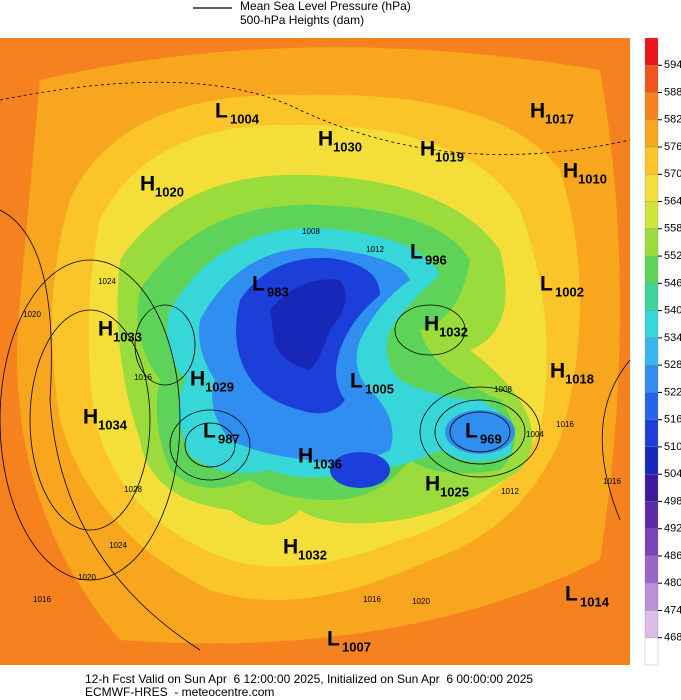  Describe the element at coordinates (672, 365) in the screenshot. I see `colorbar-label: 528` at that location.